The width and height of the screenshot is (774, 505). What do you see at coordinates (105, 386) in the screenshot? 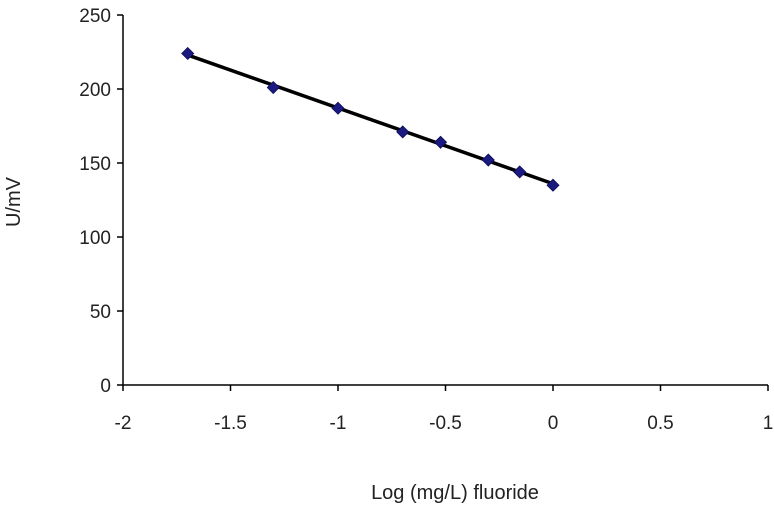
I see `y-tick-label: 0` at bounding box center [105, 386].